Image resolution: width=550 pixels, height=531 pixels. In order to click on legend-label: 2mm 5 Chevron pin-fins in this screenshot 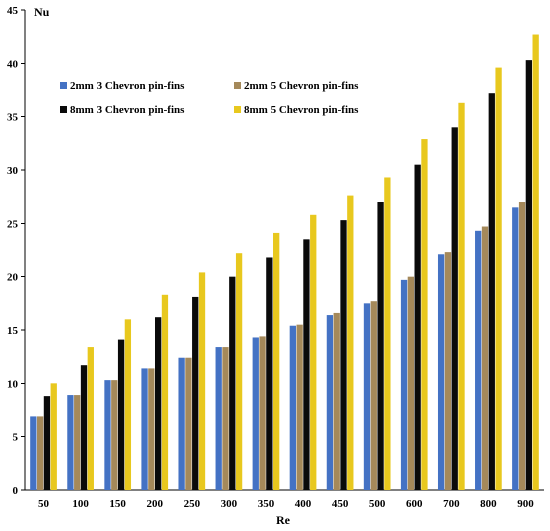, I will do `click(301, 86)`.